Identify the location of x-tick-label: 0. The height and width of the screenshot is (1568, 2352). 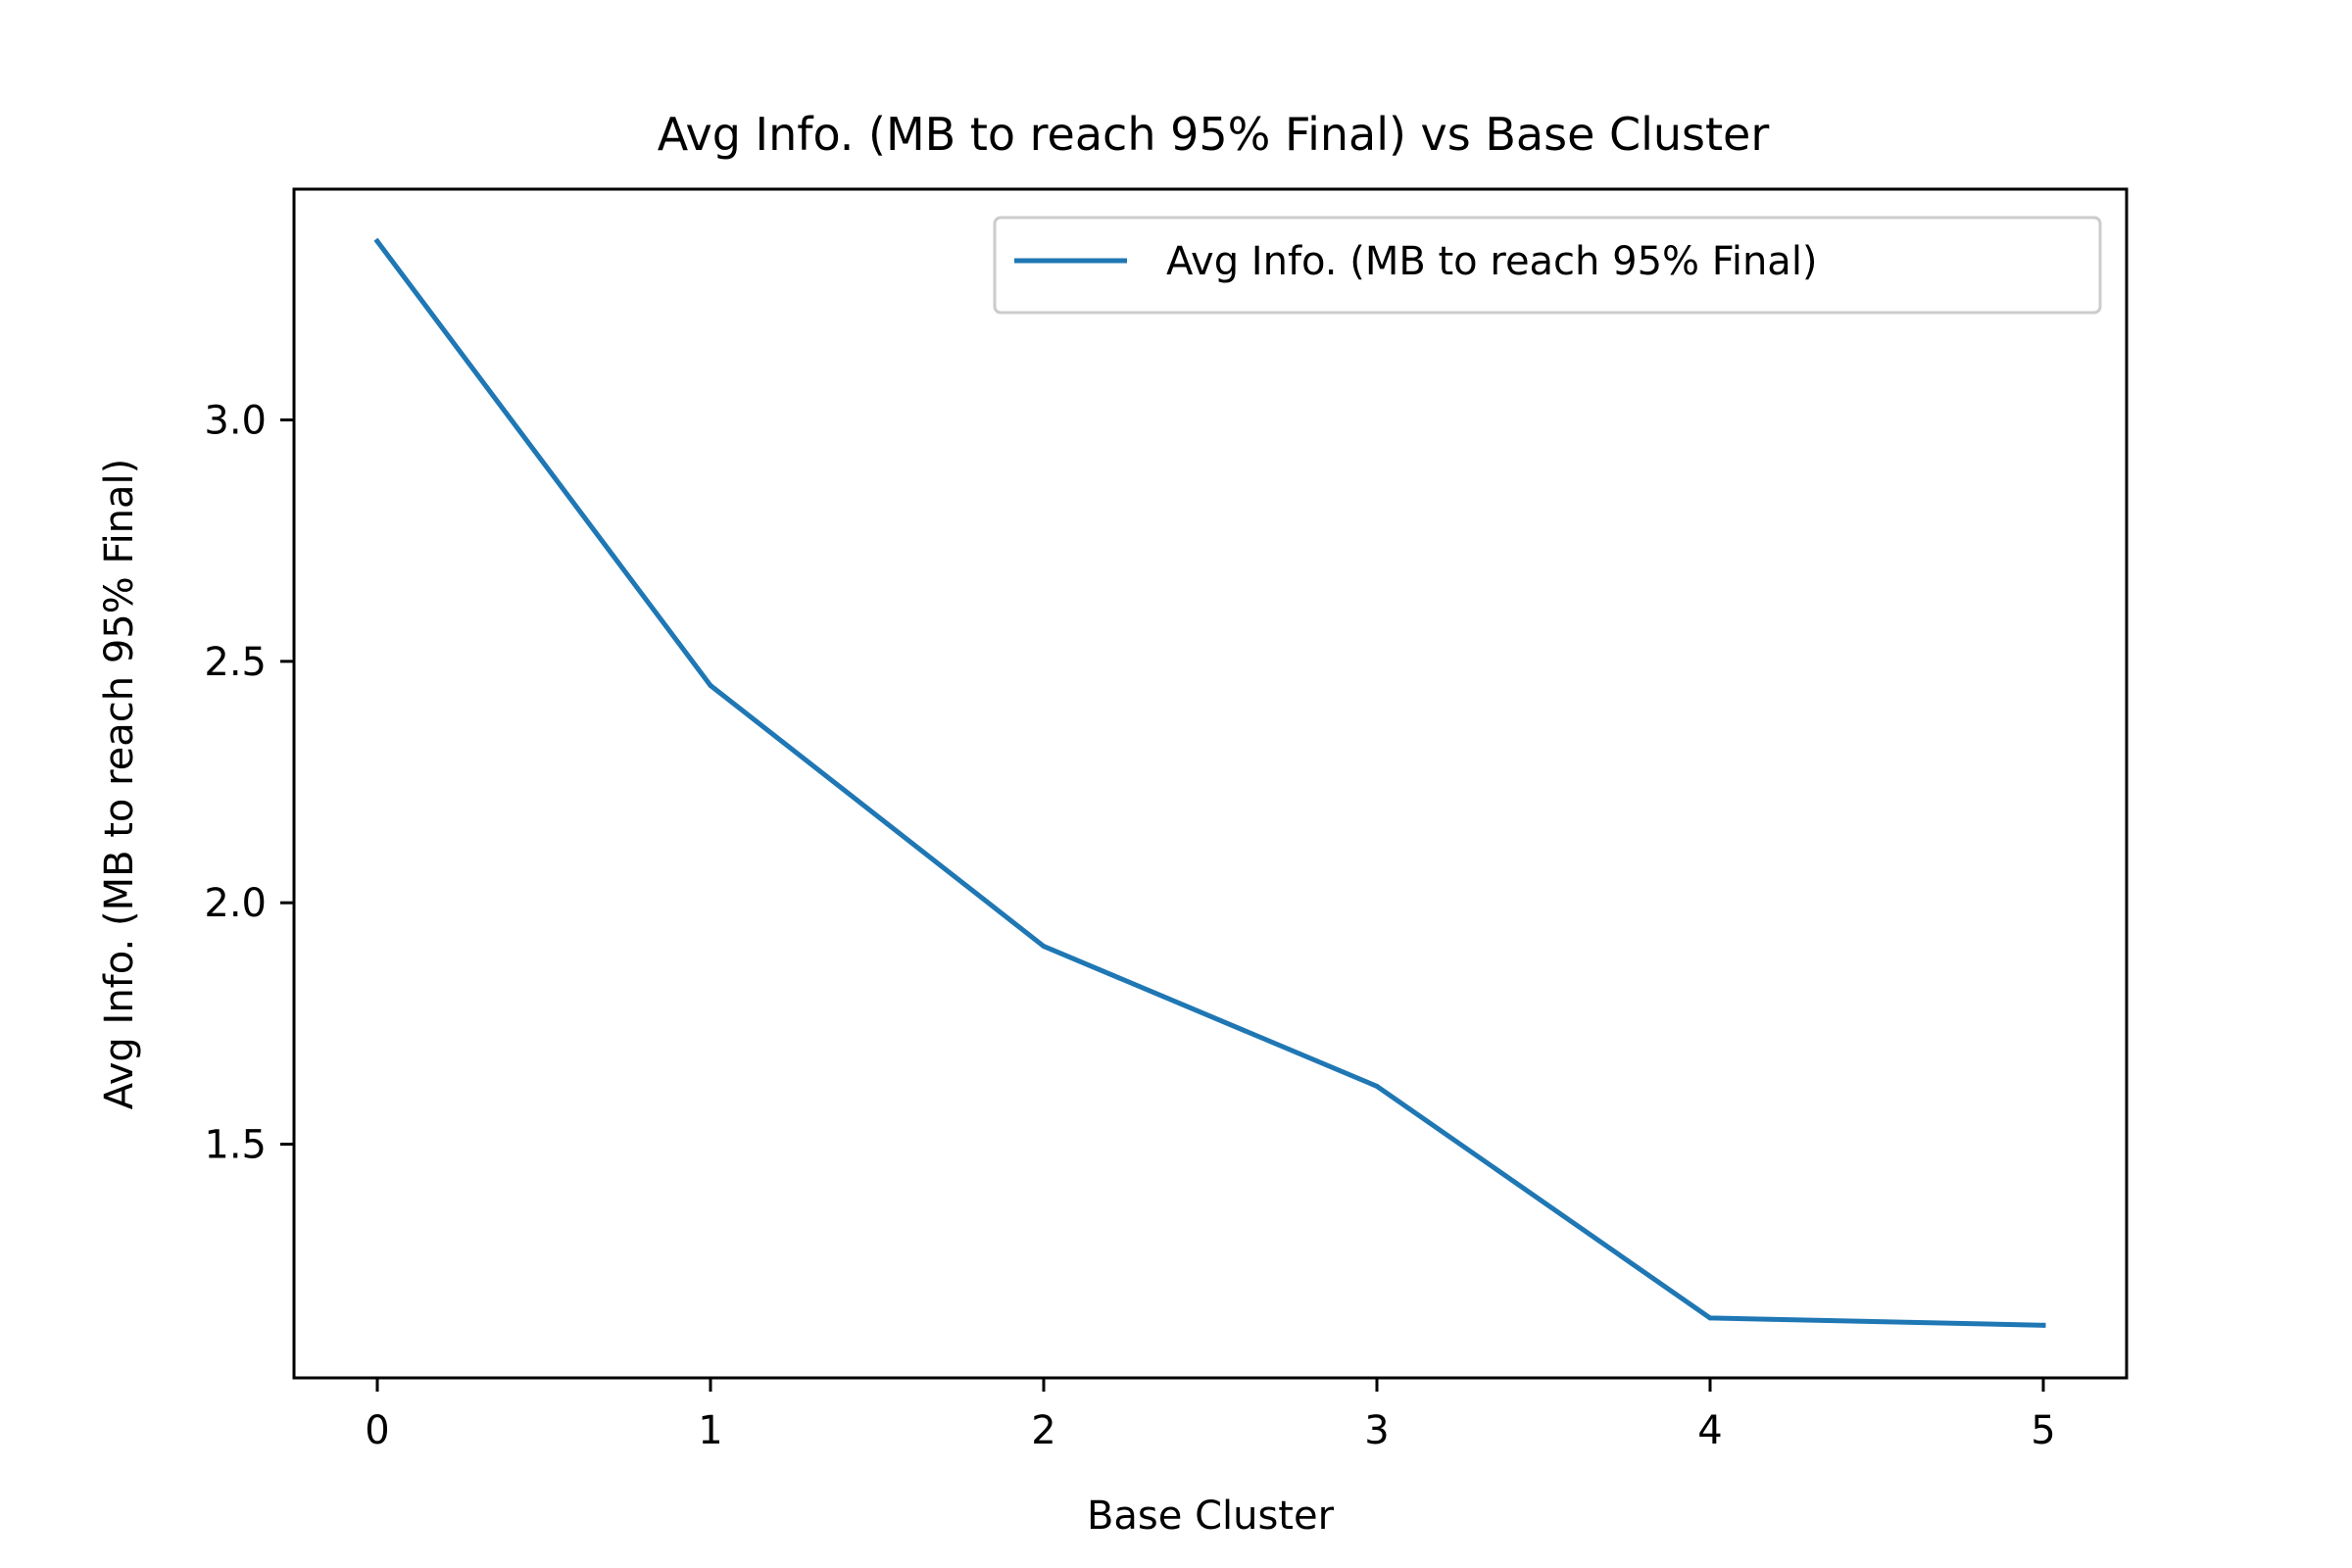
(377, 1430).